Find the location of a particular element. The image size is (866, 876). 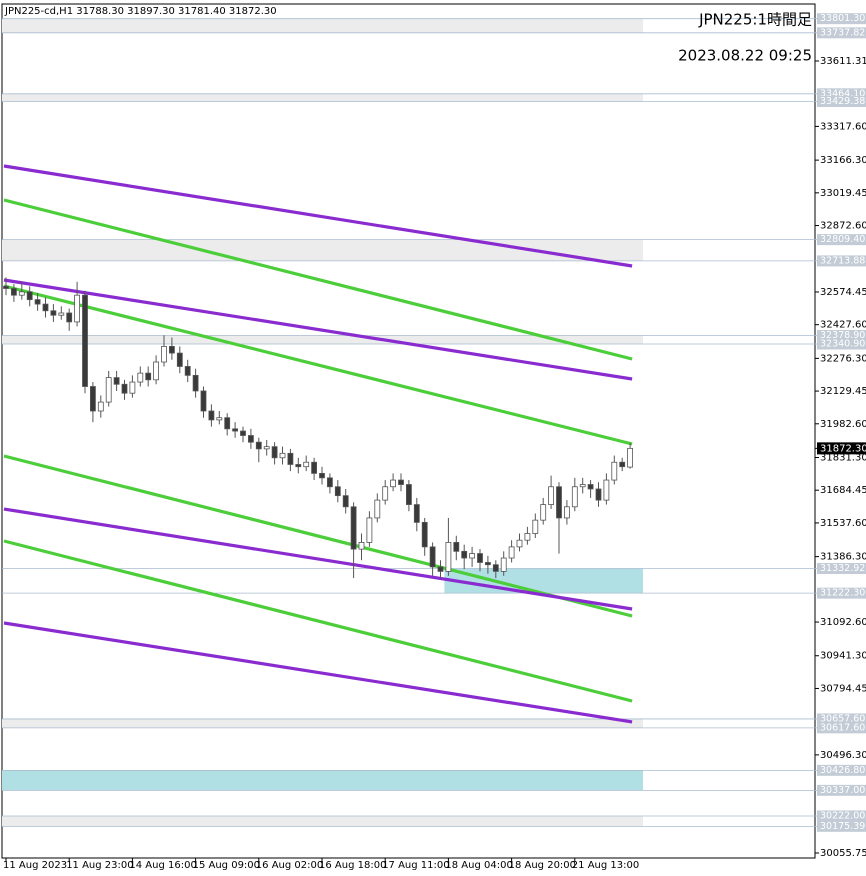

y-tick-label: 33166.30 is located at coordinates (843, 160).